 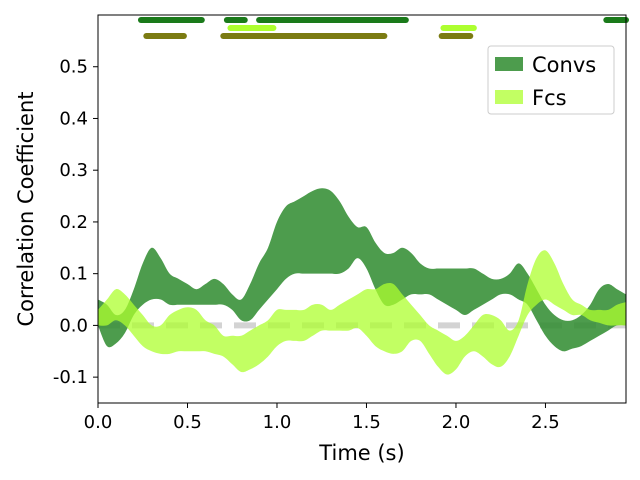 What do you see at coordinates (509, 64) in the screenshot?
I see `legend-swatch-convs` at bounding box center [509, 64].